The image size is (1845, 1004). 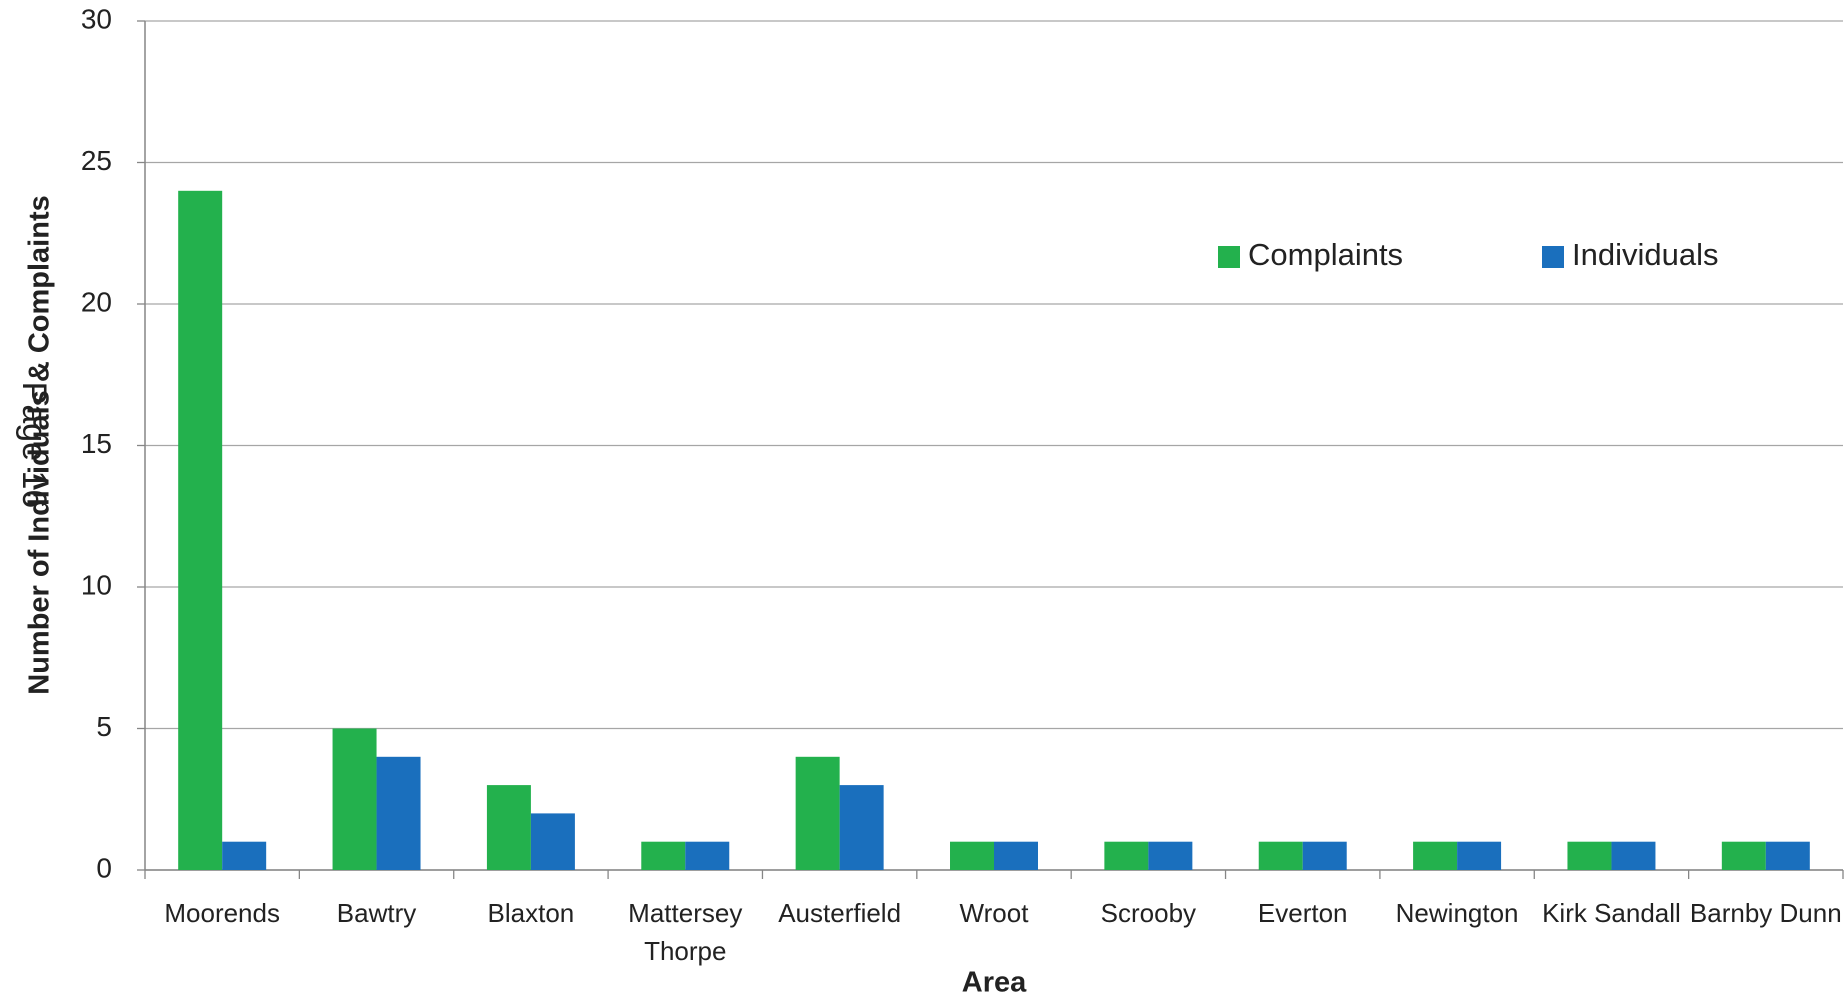 What do you see at coordinates (104, 726) in the screenshot?
I see `y-tick-label: 5` at bounding box center [104, 726].